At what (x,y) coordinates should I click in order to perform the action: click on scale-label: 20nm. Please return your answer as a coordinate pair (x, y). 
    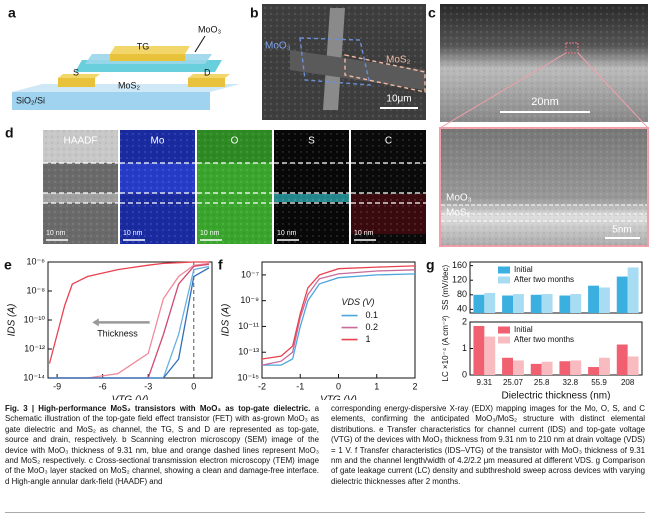
    Looking at the image, I should click on (545, 102).